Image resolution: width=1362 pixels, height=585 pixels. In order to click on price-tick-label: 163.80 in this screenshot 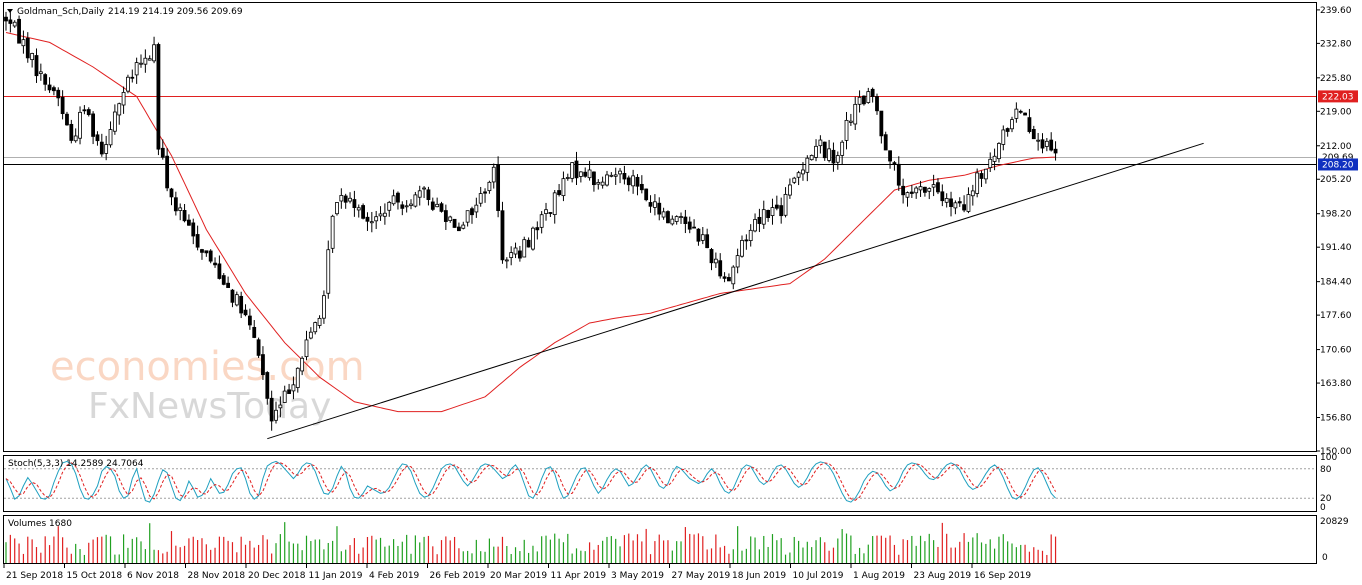, I will do `click(1336, 384)`.